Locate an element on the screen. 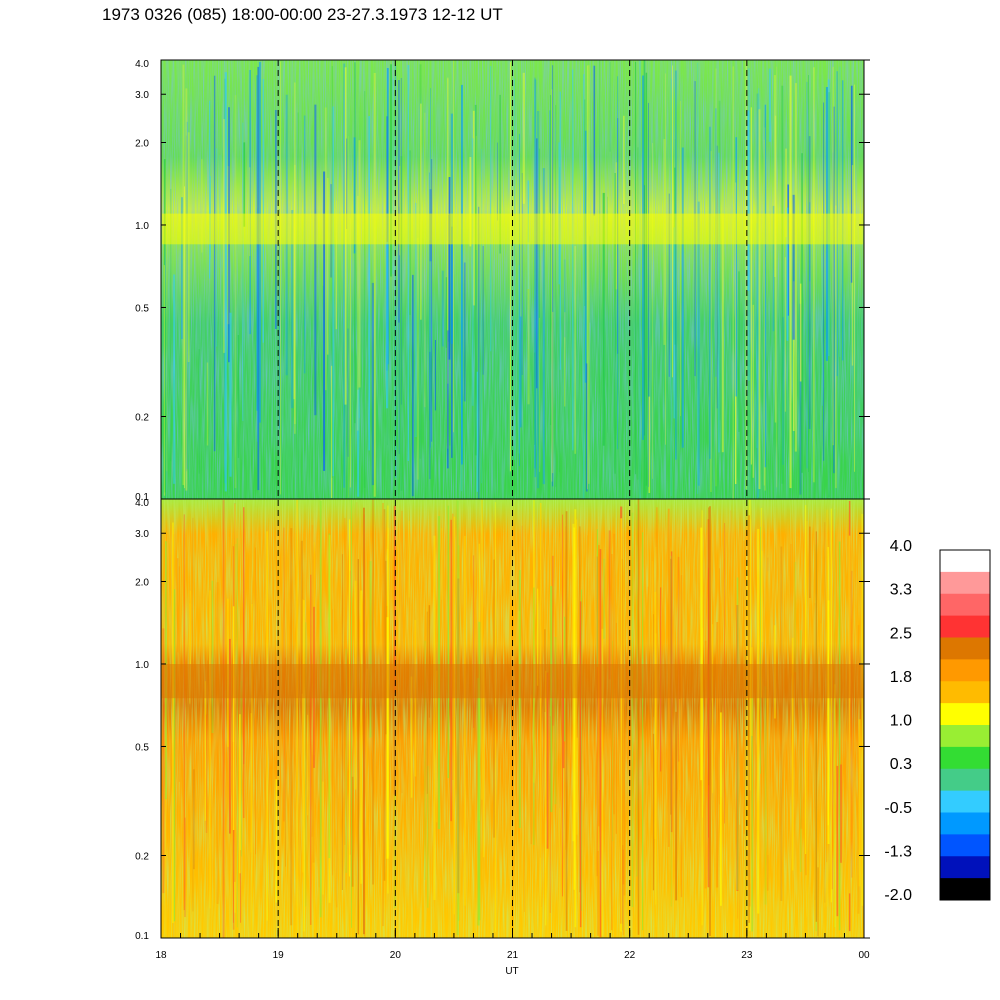 This screenshot has height=1000, width=1000. top-panel-band is located at coordinates (512, 229).